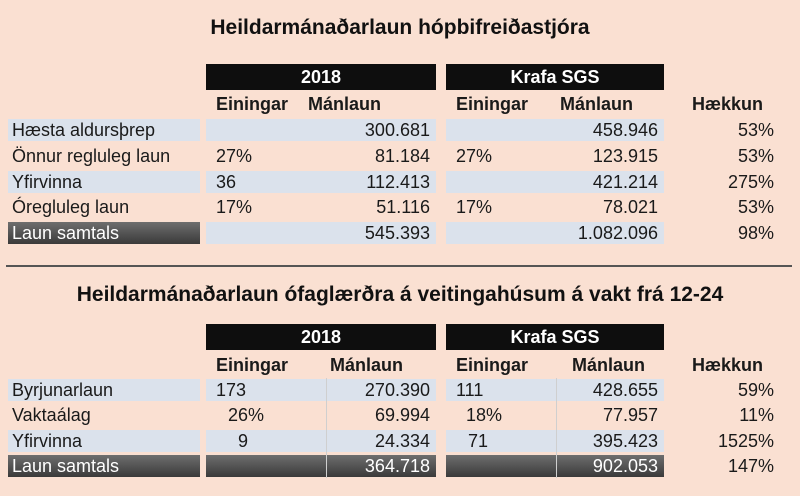  Describe the element at coordinates (484, 415) in the screenshot. I see `einingar-sgs: 18%` at that location.